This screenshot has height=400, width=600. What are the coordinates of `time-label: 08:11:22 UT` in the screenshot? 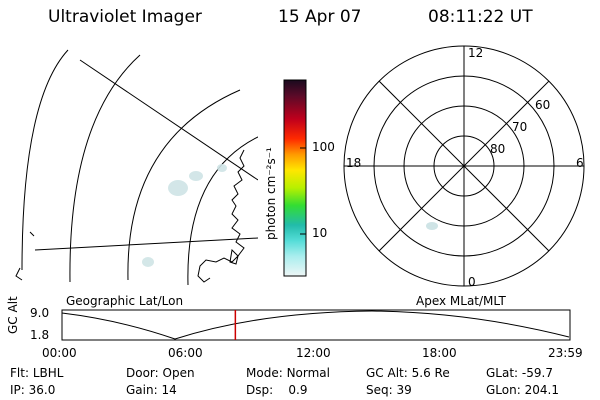 It's located at (480, 17).